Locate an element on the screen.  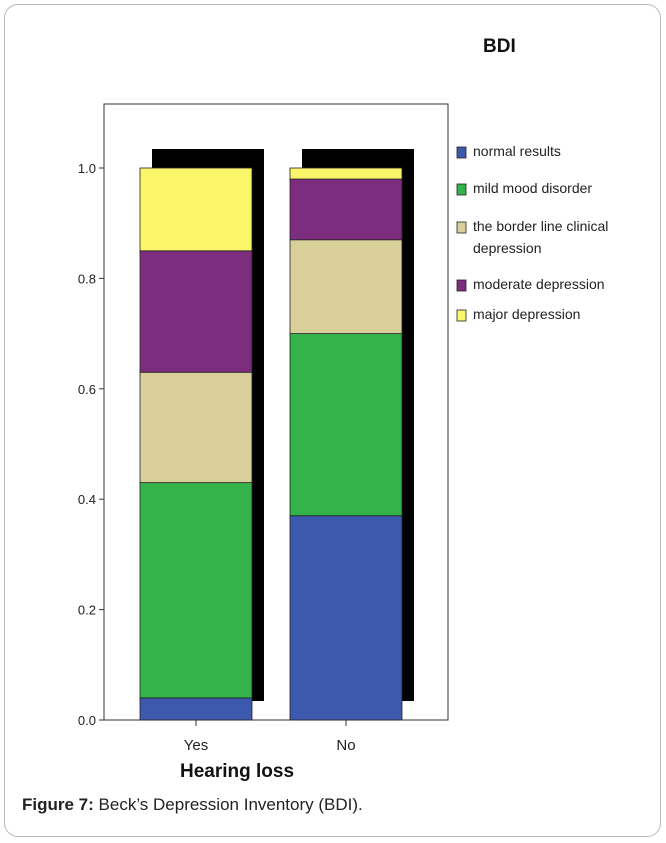
legend-label: depression is located at coordinates (507, 248).